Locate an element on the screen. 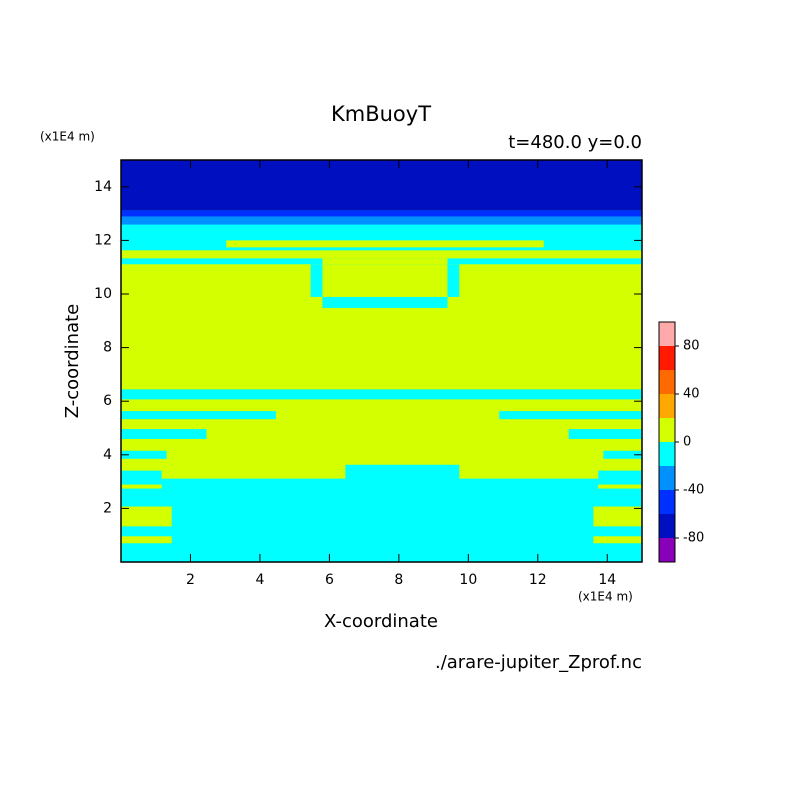 This screenshot has height=808, width=804. x-tick-label: 4 is located at coordinates (259, 580).